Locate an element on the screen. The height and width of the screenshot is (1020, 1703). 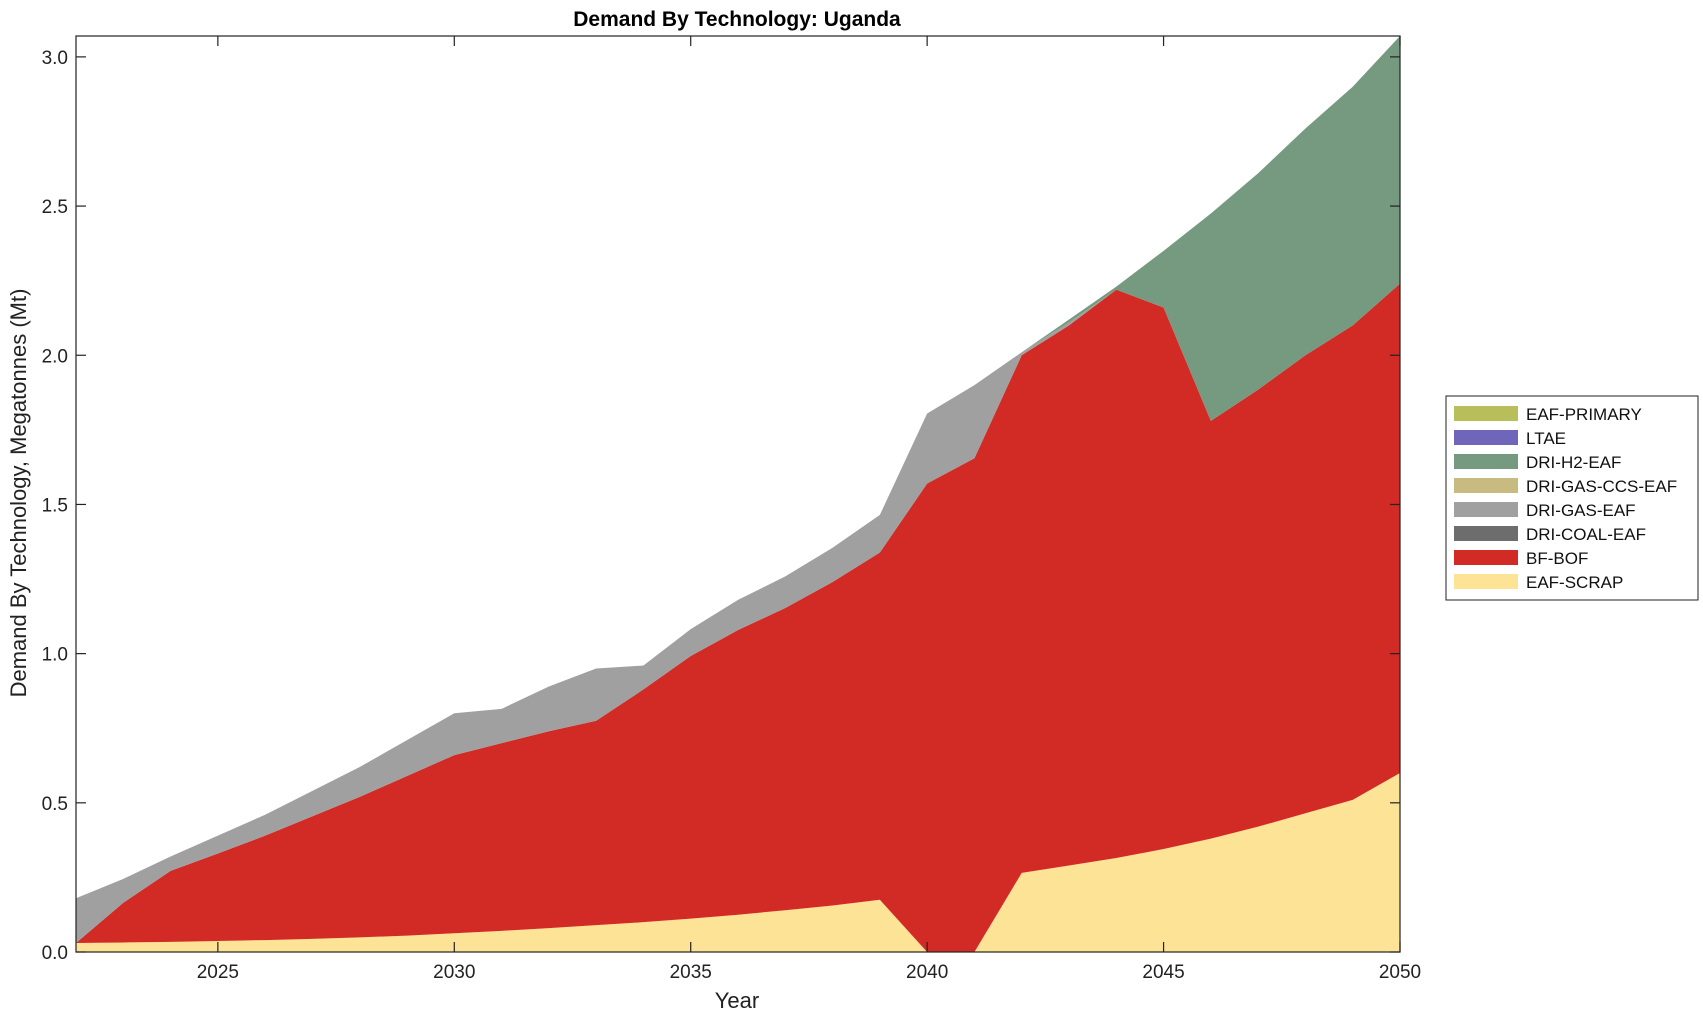
x-tick-label: 2045 is located at coordinates (1163, 972).